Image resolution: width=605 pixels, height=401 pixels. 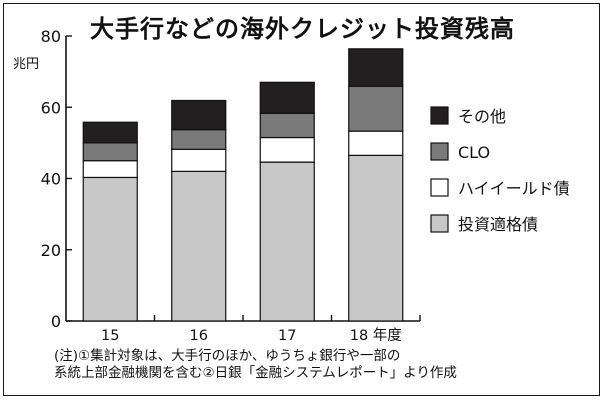 What do you see at coordinates (110, 336) in the screenshot?
I see `x-tick-label: 15` at bounding box center [110, 336].